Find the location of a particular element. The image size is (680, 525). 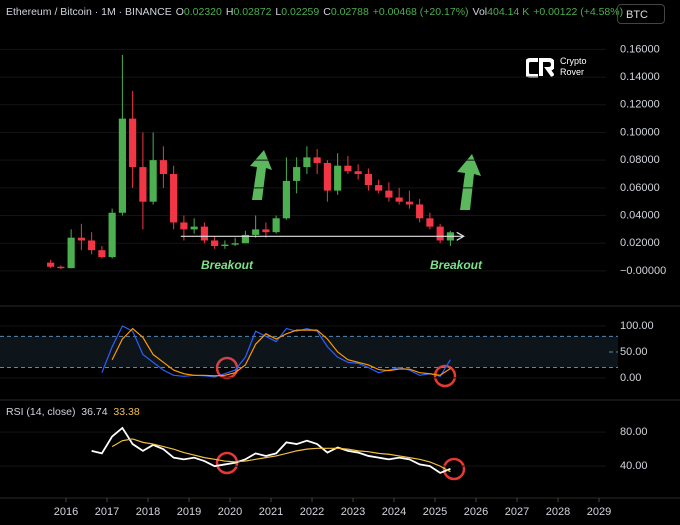

rsi-header: RSI (14, close) 36.74 33.38 is located at coordinates (73, 412).